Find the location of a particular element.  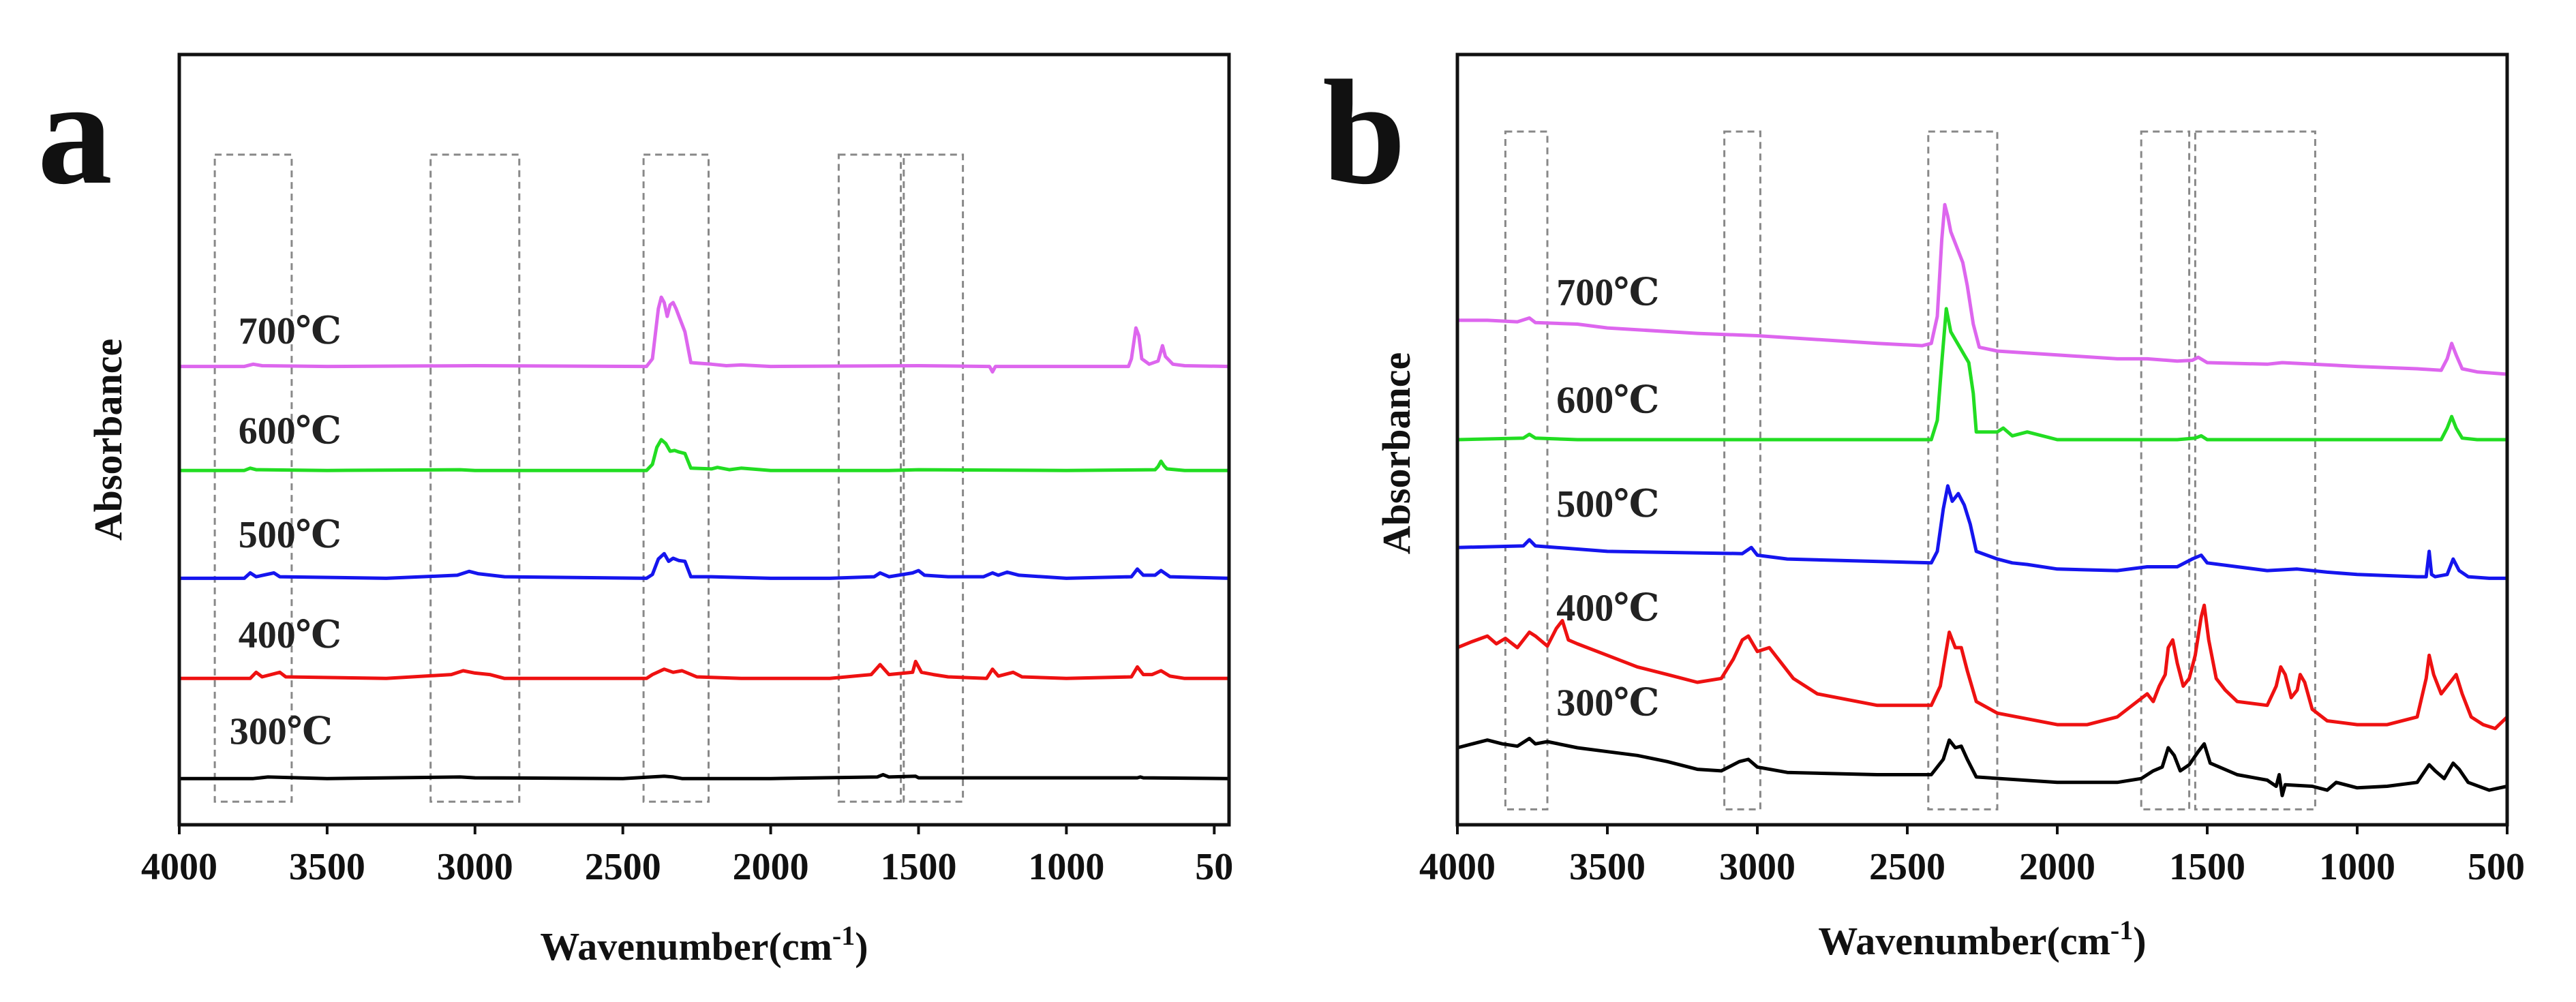

x-ticks-b: 4000 3500 3000 2500 2000 1500 1000 500 is located at coordinates (1972, 856).